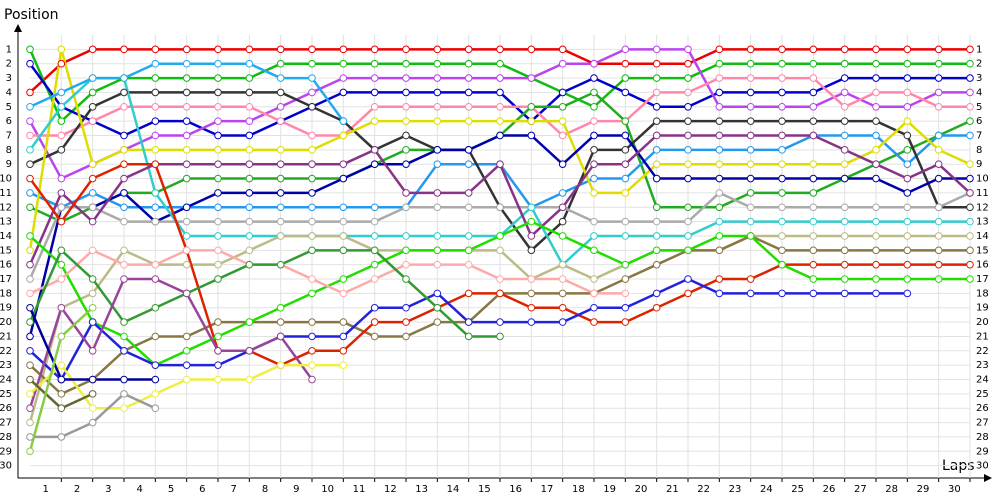 The height and width of the screenshot is (504, 1000). I want to click on y-tick-label-right: 18, so click(982, 293).